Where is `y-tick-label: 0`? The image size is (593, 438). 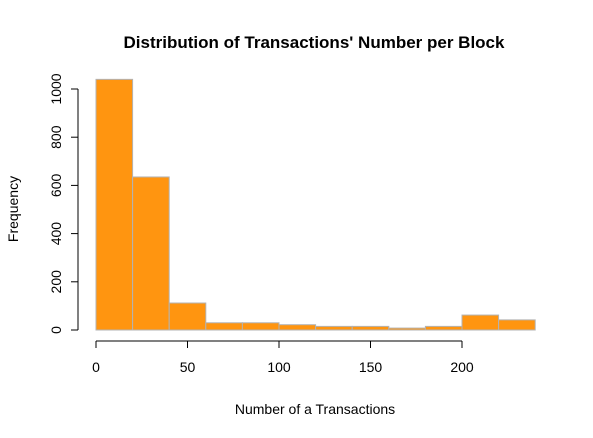 y-tick-label: 0 is located at coordinates (56, 330).